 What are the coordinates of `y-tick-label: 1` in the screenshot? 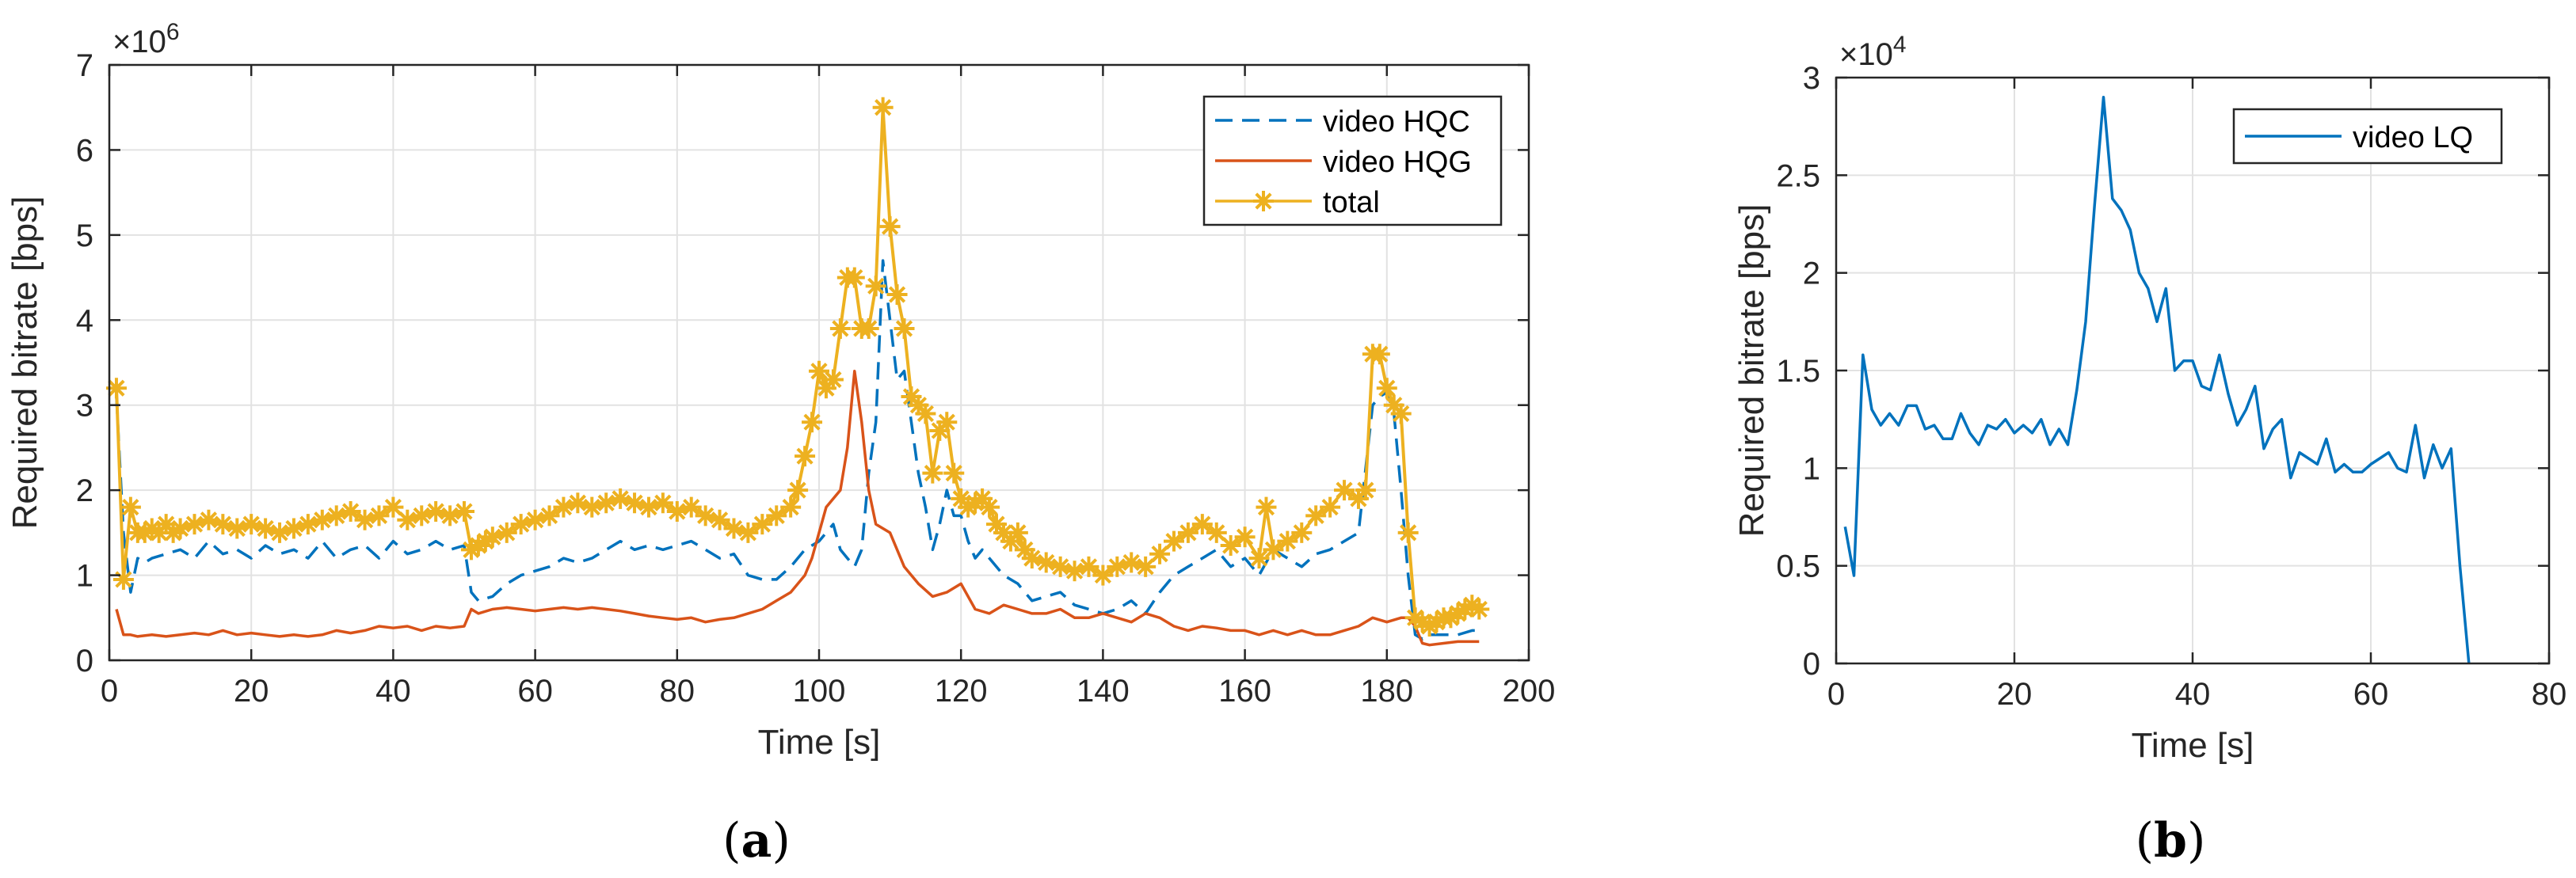 It's located at (84, 577).